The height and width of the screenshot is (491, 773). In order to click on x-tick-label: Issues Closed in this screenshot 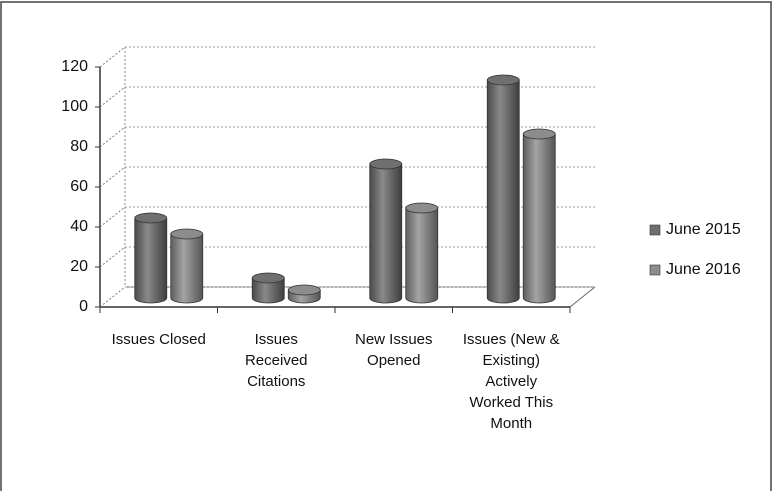, I will do `click(158, 339)`.